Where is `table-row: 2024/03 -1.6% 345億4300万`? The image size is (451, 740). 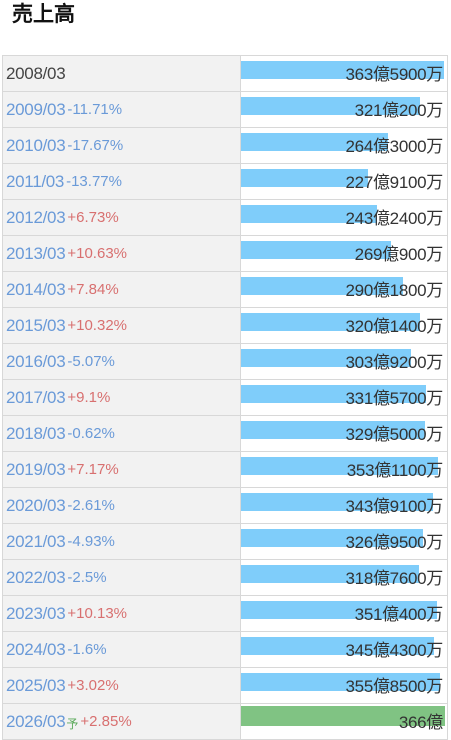
table-row: 2024/03 -1.6% 345億4300万 is located at coordinates (225, 650).